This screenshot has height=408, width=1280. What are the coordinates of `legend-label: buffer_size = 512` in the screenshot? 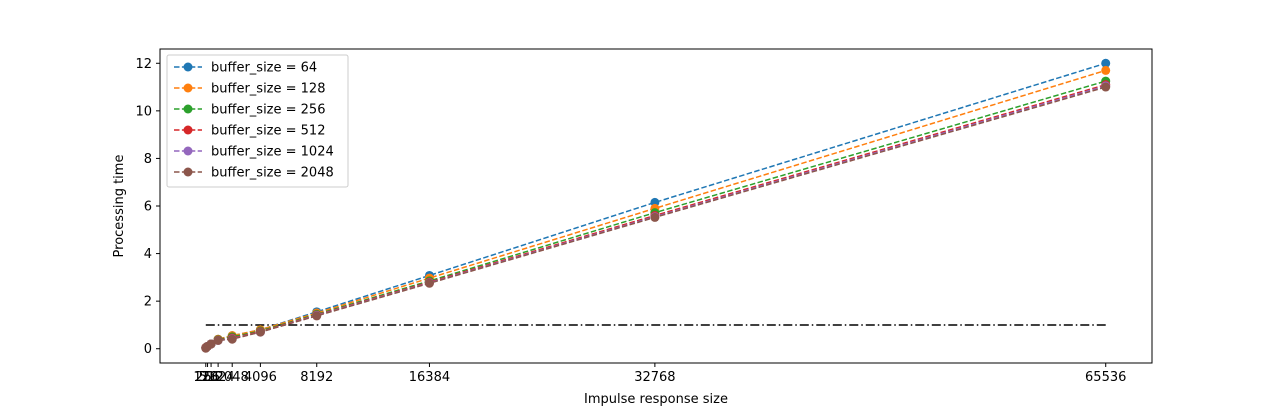 It's located at (268, 131).